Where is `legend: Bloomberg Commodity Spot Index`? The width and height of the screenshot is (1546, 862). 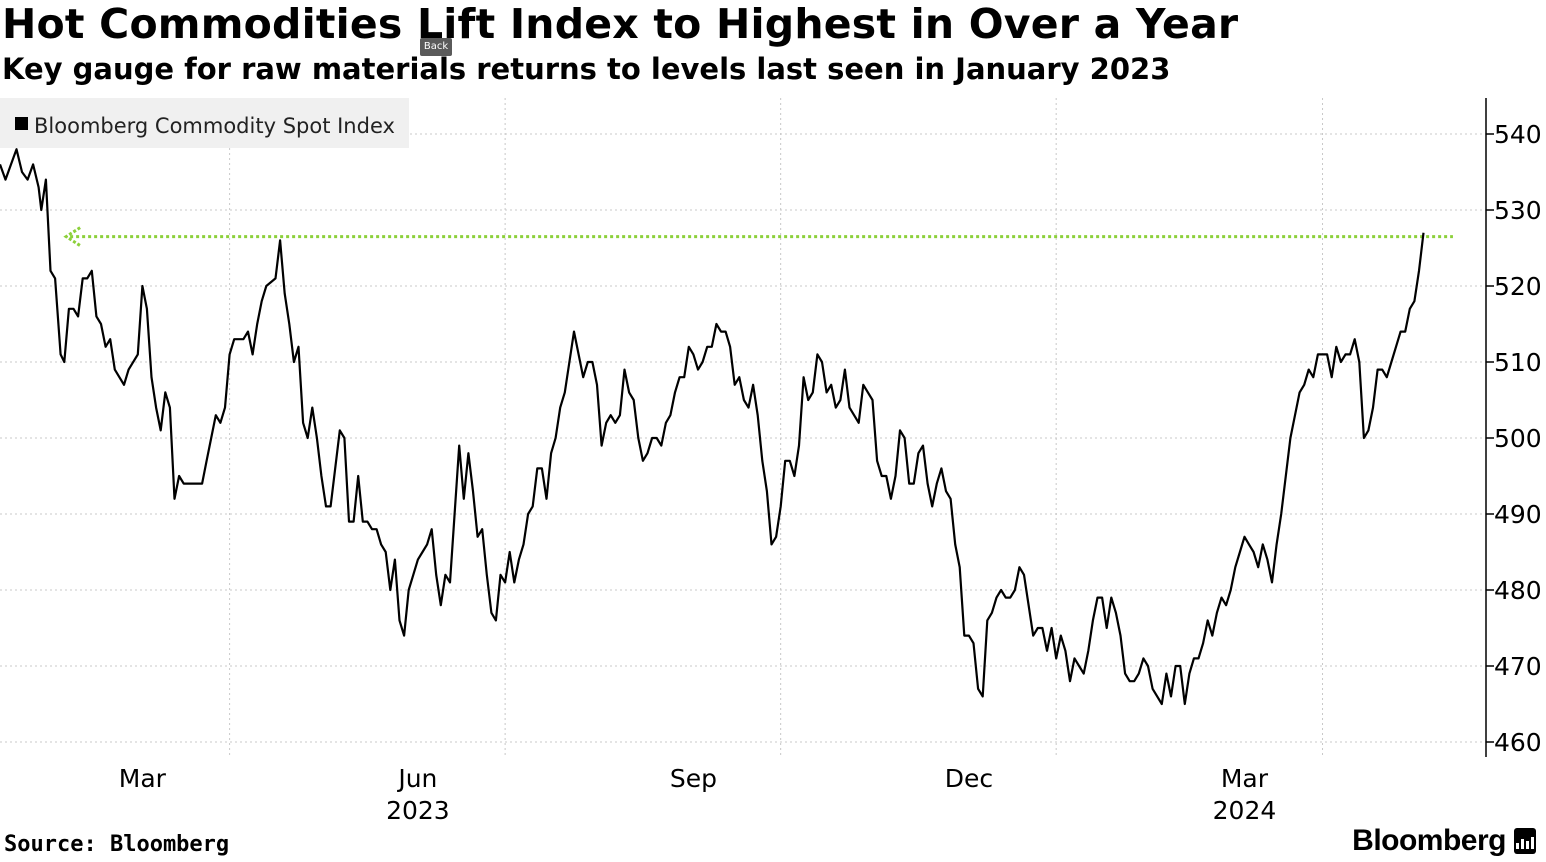 legend: Bloomberg Commodity Spot Index is located at coordinates (204, 123).